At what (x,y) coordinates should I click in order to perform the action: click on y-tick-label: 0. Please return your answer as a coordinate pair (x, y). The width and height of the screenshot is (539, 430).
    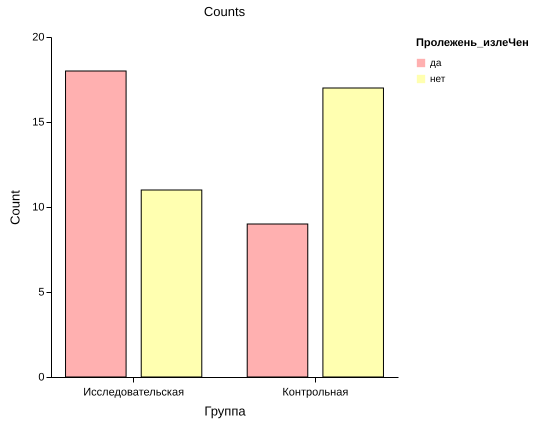
    Looking at the image, I should click on (41, 378).